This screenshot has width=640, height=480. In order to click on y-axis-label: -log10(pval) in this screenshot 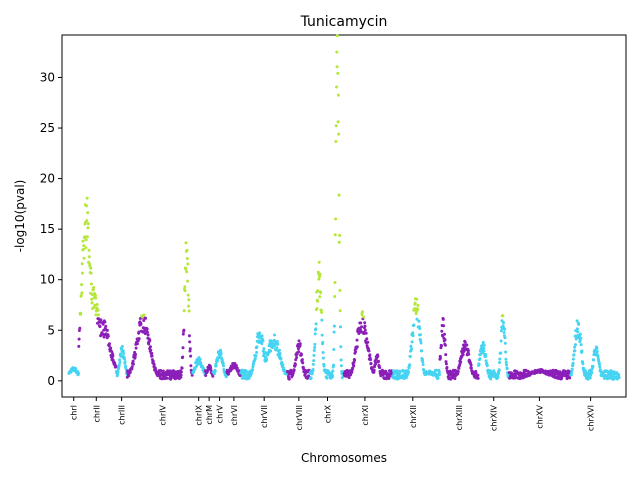, I will do `click(20, 216)`.